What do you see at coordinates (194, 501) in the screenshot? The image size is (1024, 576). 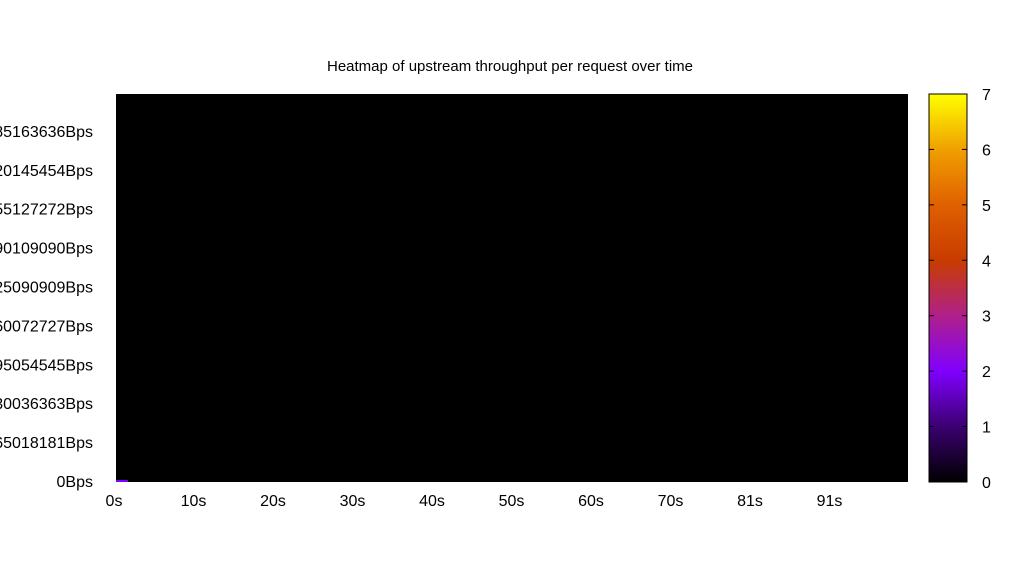 I see `x-tick-label: 10s` at bounding box center [194, 501].